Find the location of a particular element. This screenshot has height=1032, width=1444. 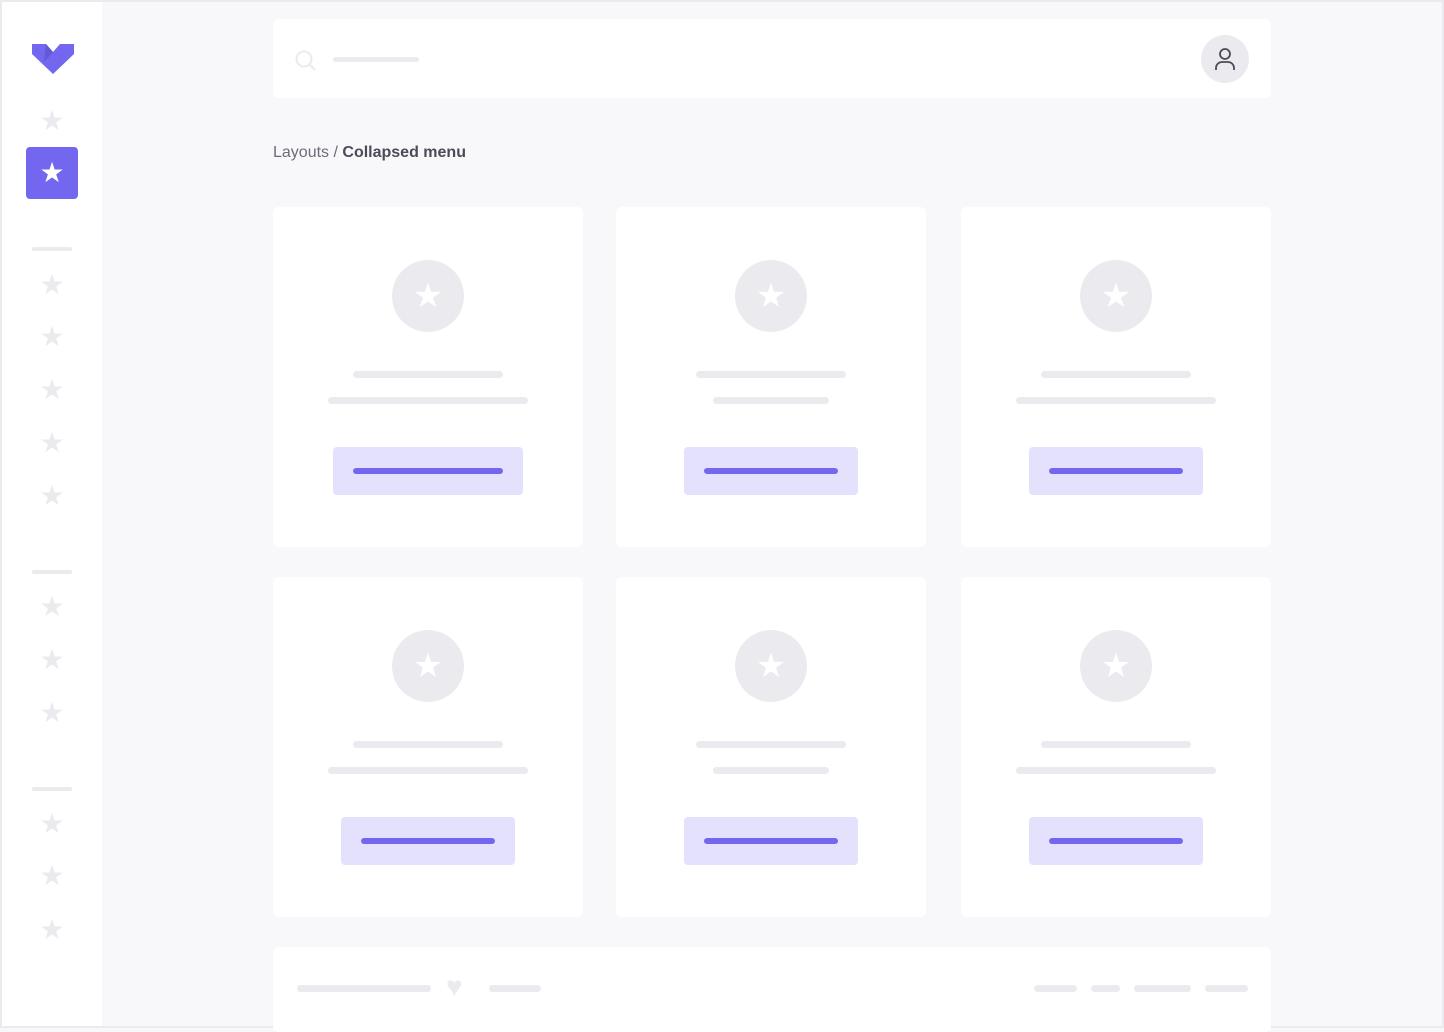

heart-icon: ♥ is located at coordinates (454, 986).